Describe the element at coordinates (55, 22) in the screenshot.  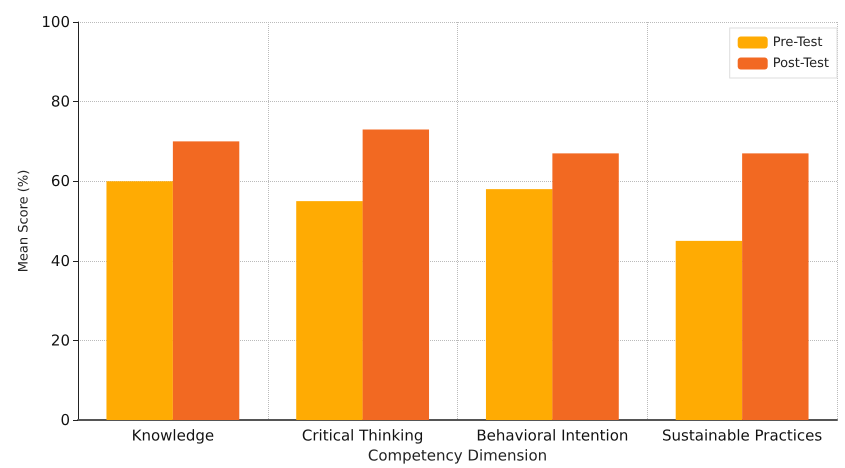
I see `y-tick-label: 100` at that location.